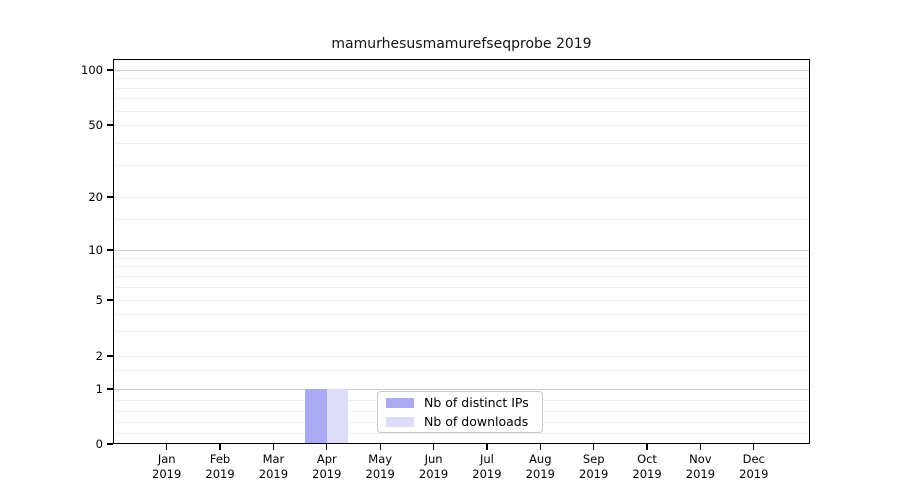 This screenshot has width=900, height=500. Describe the element at coordinates (700, 466) in the screenshot. I see `x-tick-label: Nov 2019` at that location.